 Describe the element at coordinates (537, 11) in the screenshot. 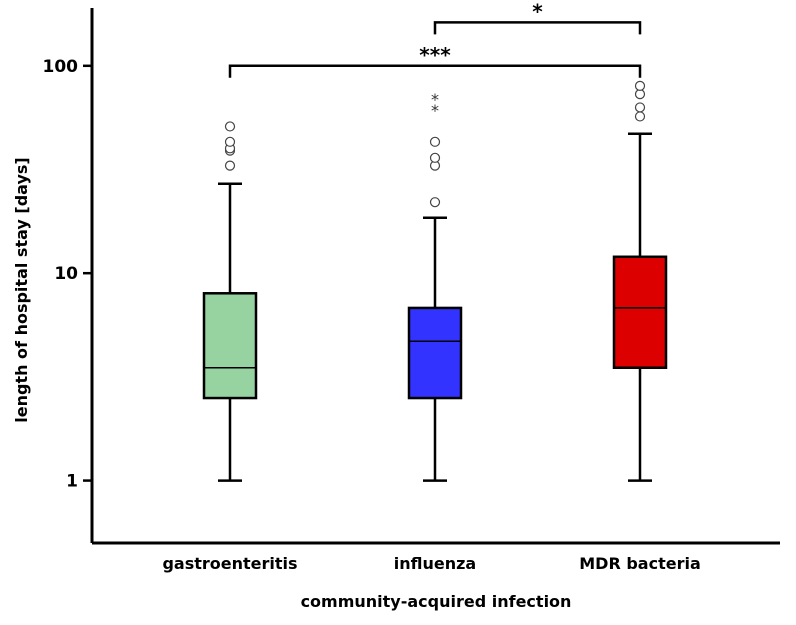

I see `significance-label: *` at that location.